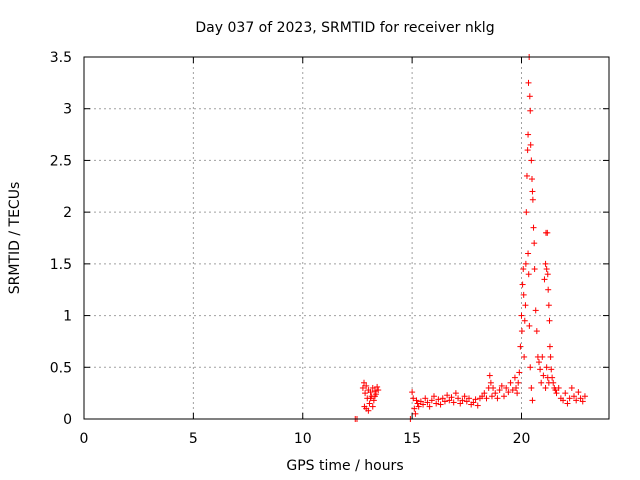 The height and width of the screenshot is (480, 640). I want to click on y-tick-label: 1, so click(67, 317).